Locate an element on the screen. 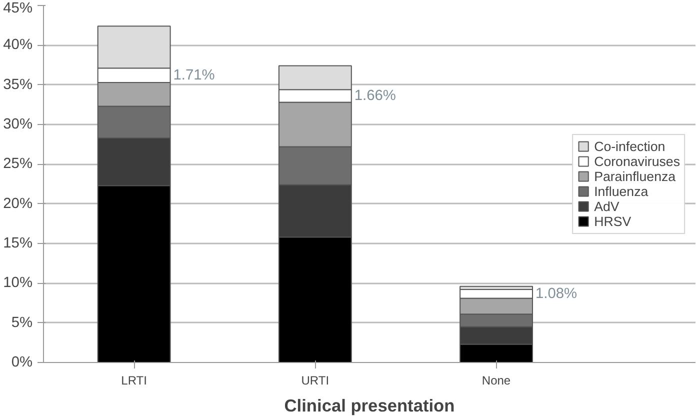  x-tick-label: LRTI is located at coordinates (134, 381).